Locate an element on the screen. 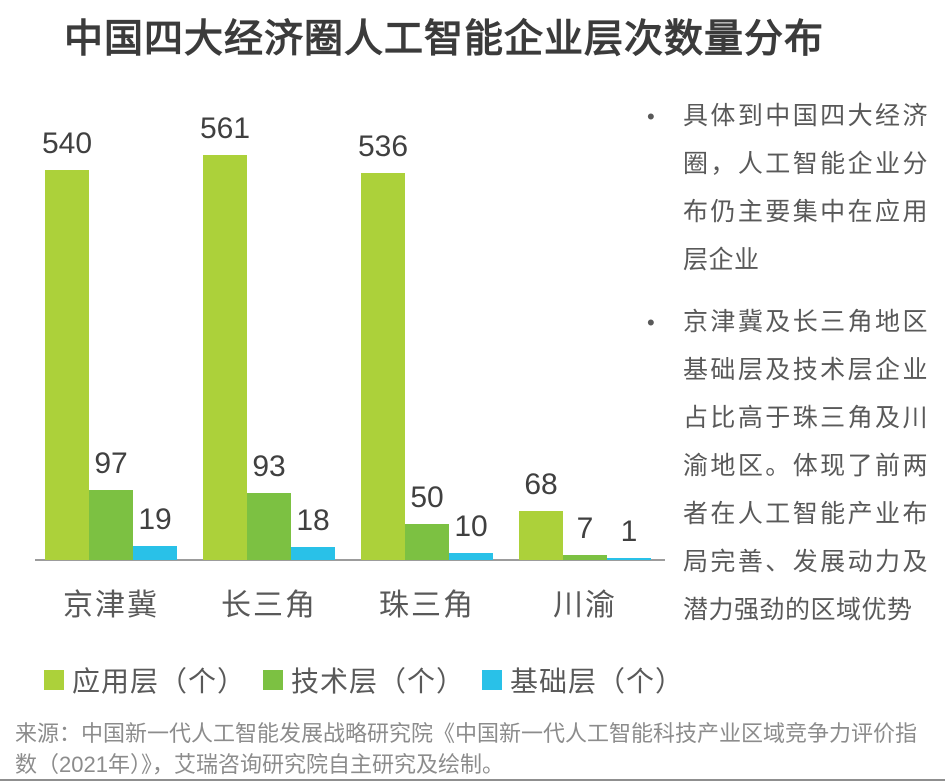 This screenshot has width=945, height=783. bar-value-label: 68 is located at coordinates (541, 484).